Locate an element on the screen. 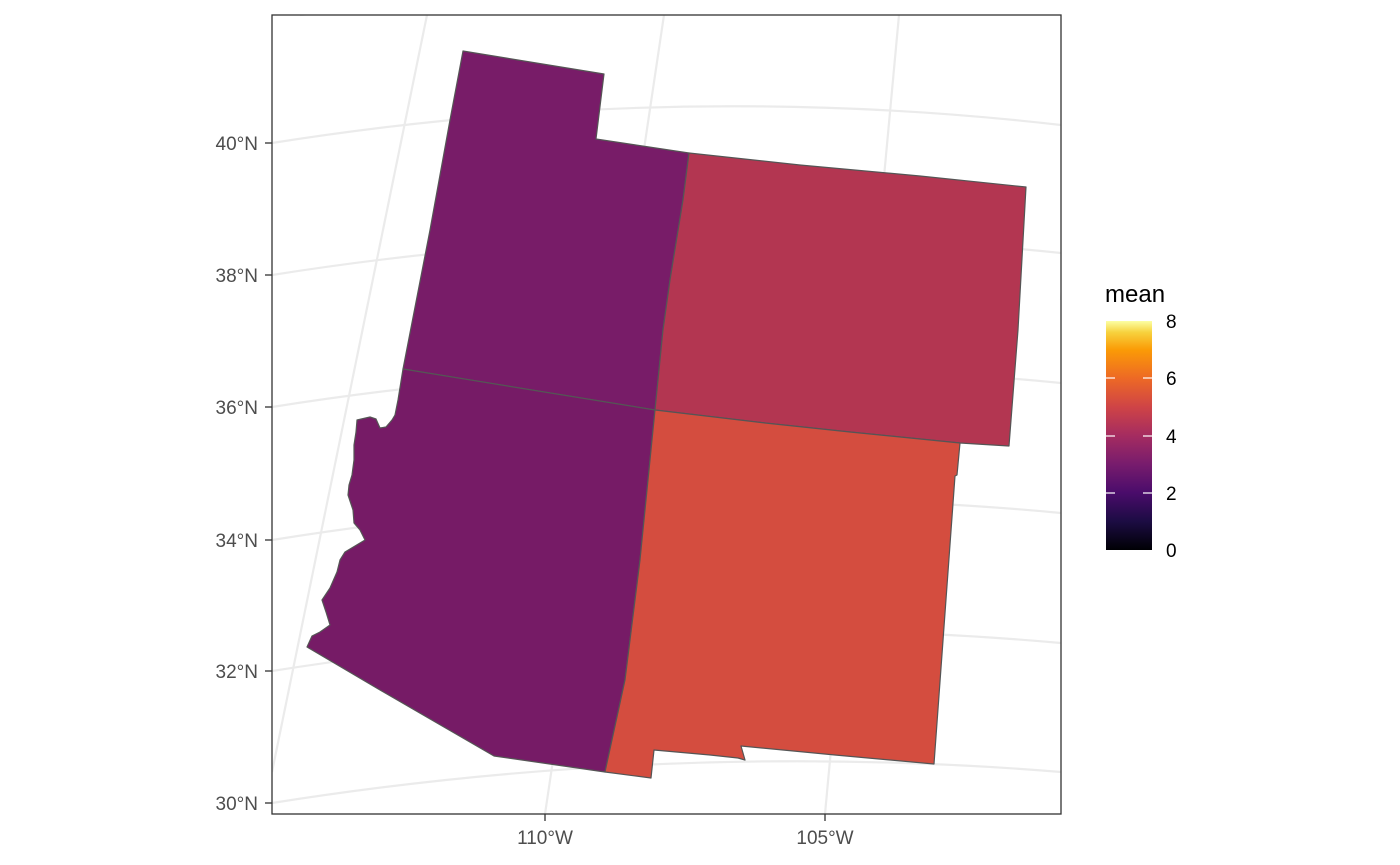 The height and width of the screenshot is (865, 1400). state-arizona is located at coordinates (481, 570).